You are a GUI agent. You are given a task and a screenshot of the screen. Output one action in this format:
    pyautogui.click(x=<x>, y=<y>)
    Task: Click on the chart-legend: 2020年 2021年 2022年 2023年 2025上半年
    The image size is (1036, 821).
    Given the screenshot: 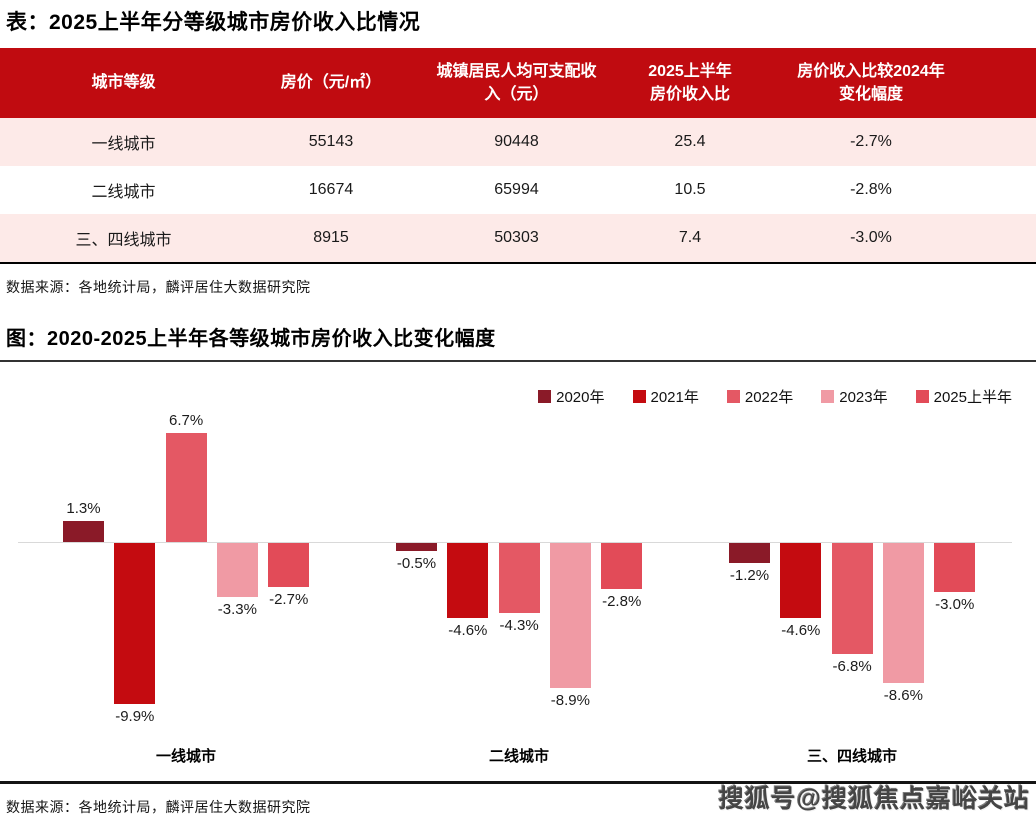 What is the action you would take?
    pyautogui.click(x=775, y=396)
    